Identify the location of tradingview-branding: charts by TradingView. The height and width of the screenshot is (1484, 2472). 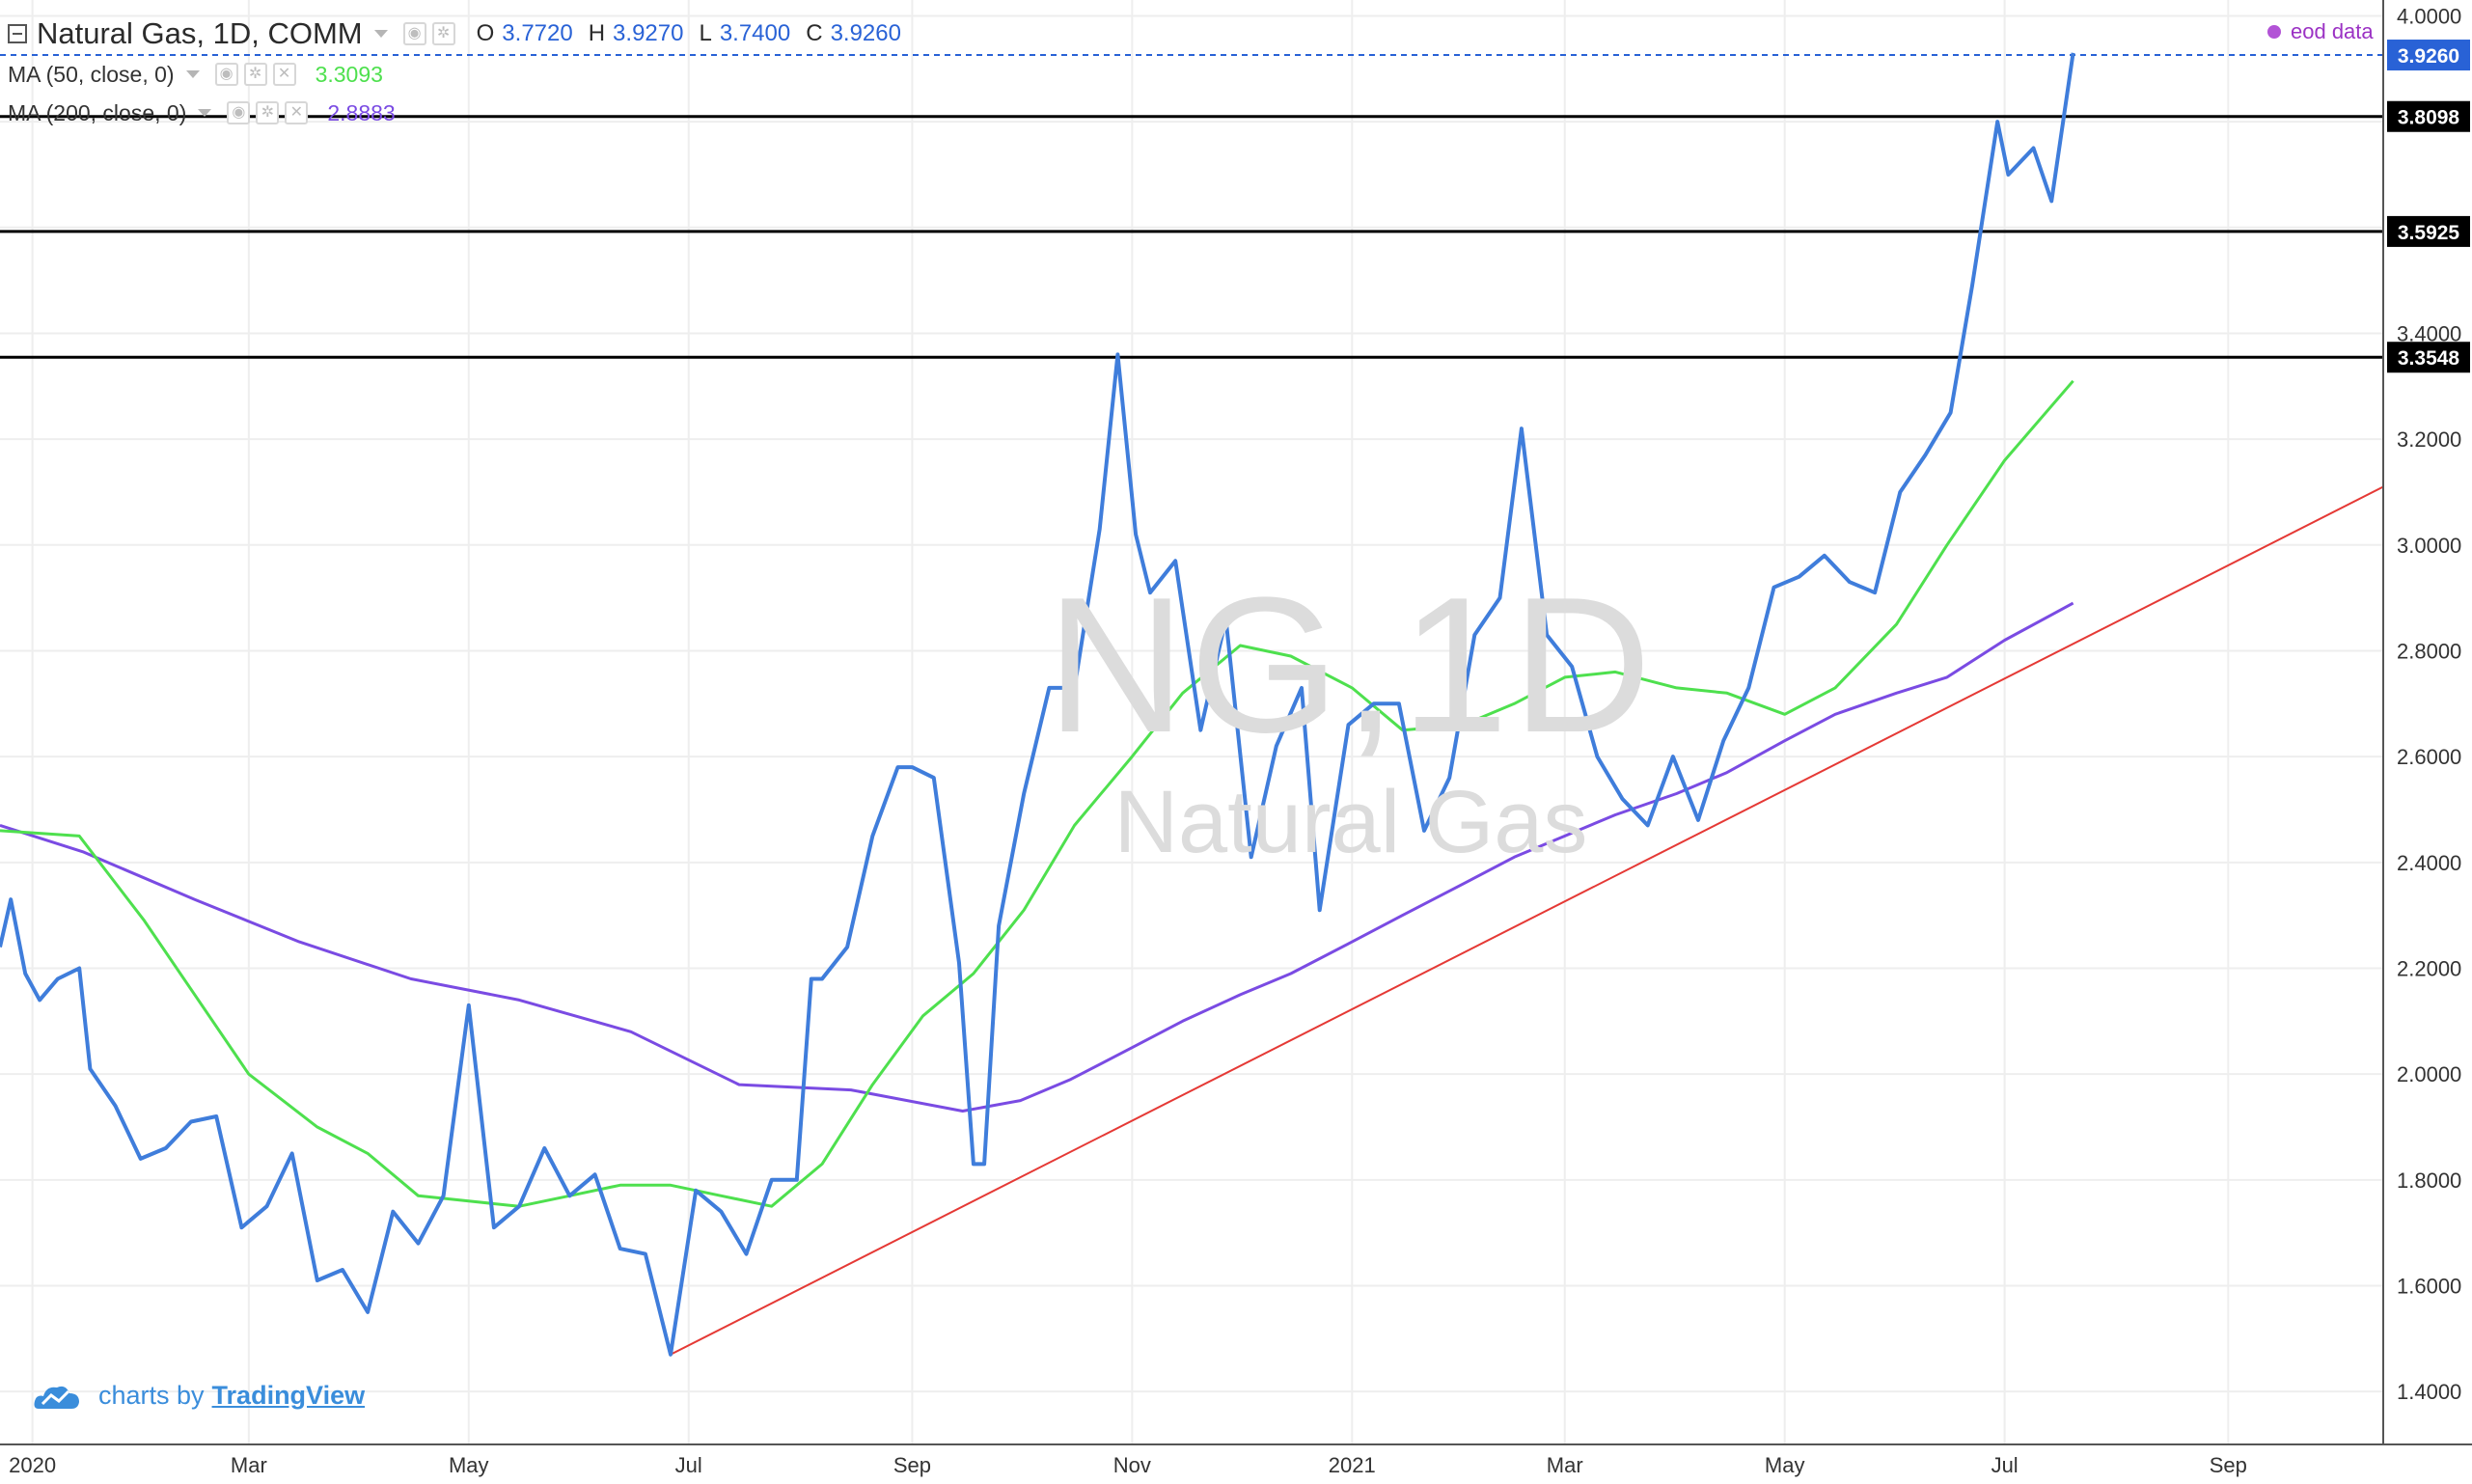
(199, 1395).